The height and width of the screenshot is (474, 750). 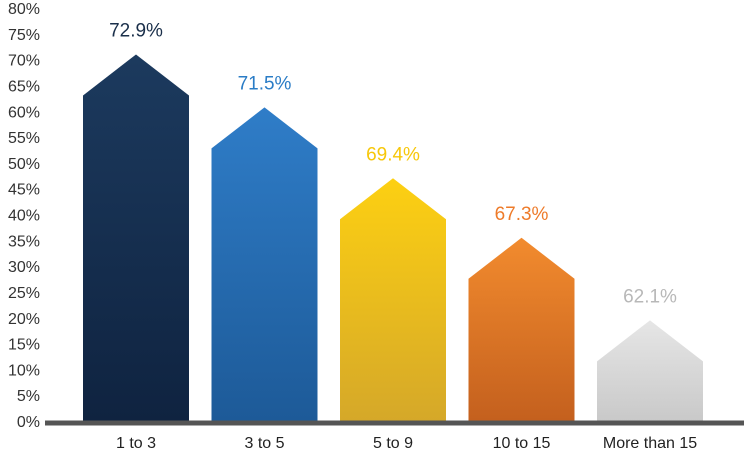 What do you see at coordinates (393, 154) in the screenshot?
I see `data-label: 69.4%` at bounding box center [393, 154].